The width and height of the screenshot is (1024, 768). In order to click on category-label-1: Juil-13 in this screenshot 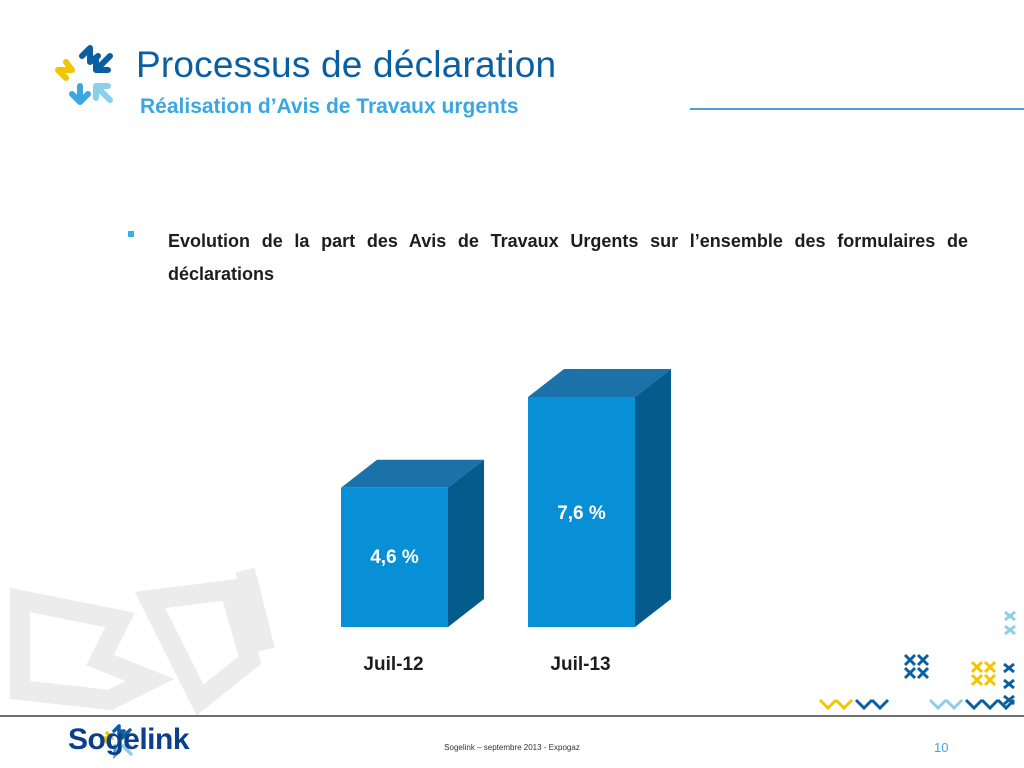, I will do `click(580, 664)`.